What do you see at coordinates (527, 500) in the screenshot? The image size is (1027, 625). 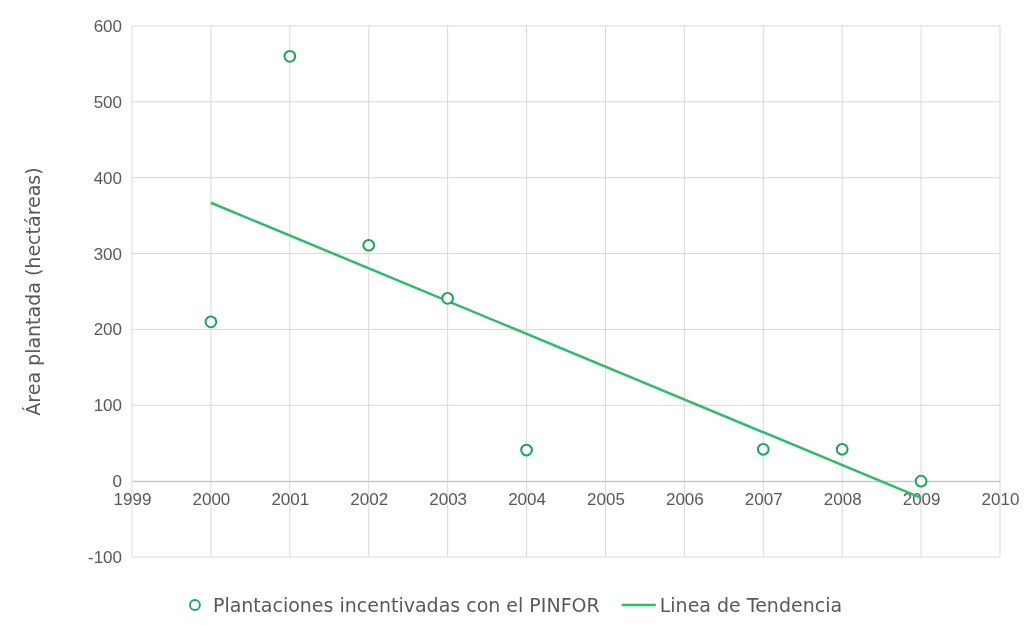 I see `x-tick-label: 2004` at bounding box center [527, 500].